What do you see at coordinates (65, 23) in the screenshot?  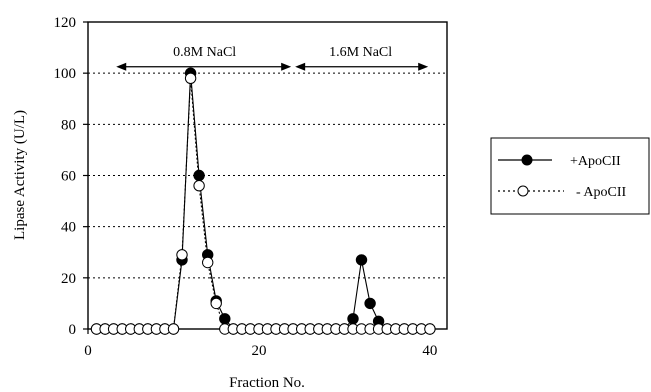 I see `y-tick-label: 120` at bounding box center [65, 23].